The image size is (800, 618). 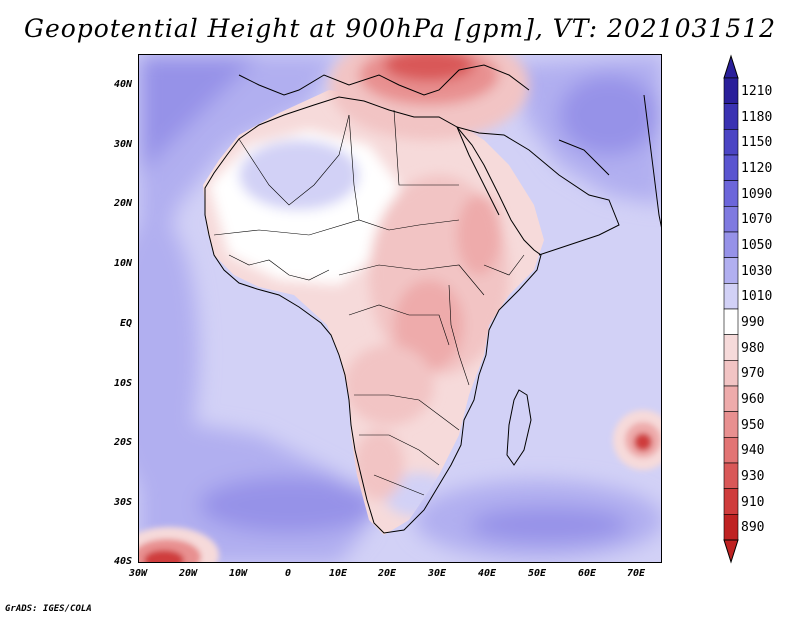 I want to click on lon-label-20e: 20E, so click(x=387, y=573).